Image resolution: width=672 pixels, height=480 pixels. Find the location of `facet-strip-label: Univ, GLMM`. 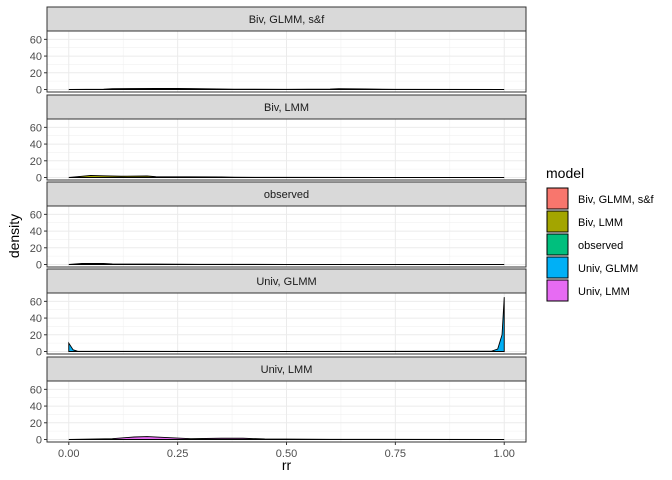

facet-strip-label: Univ, GLMM is located at coordinates (286, 282).